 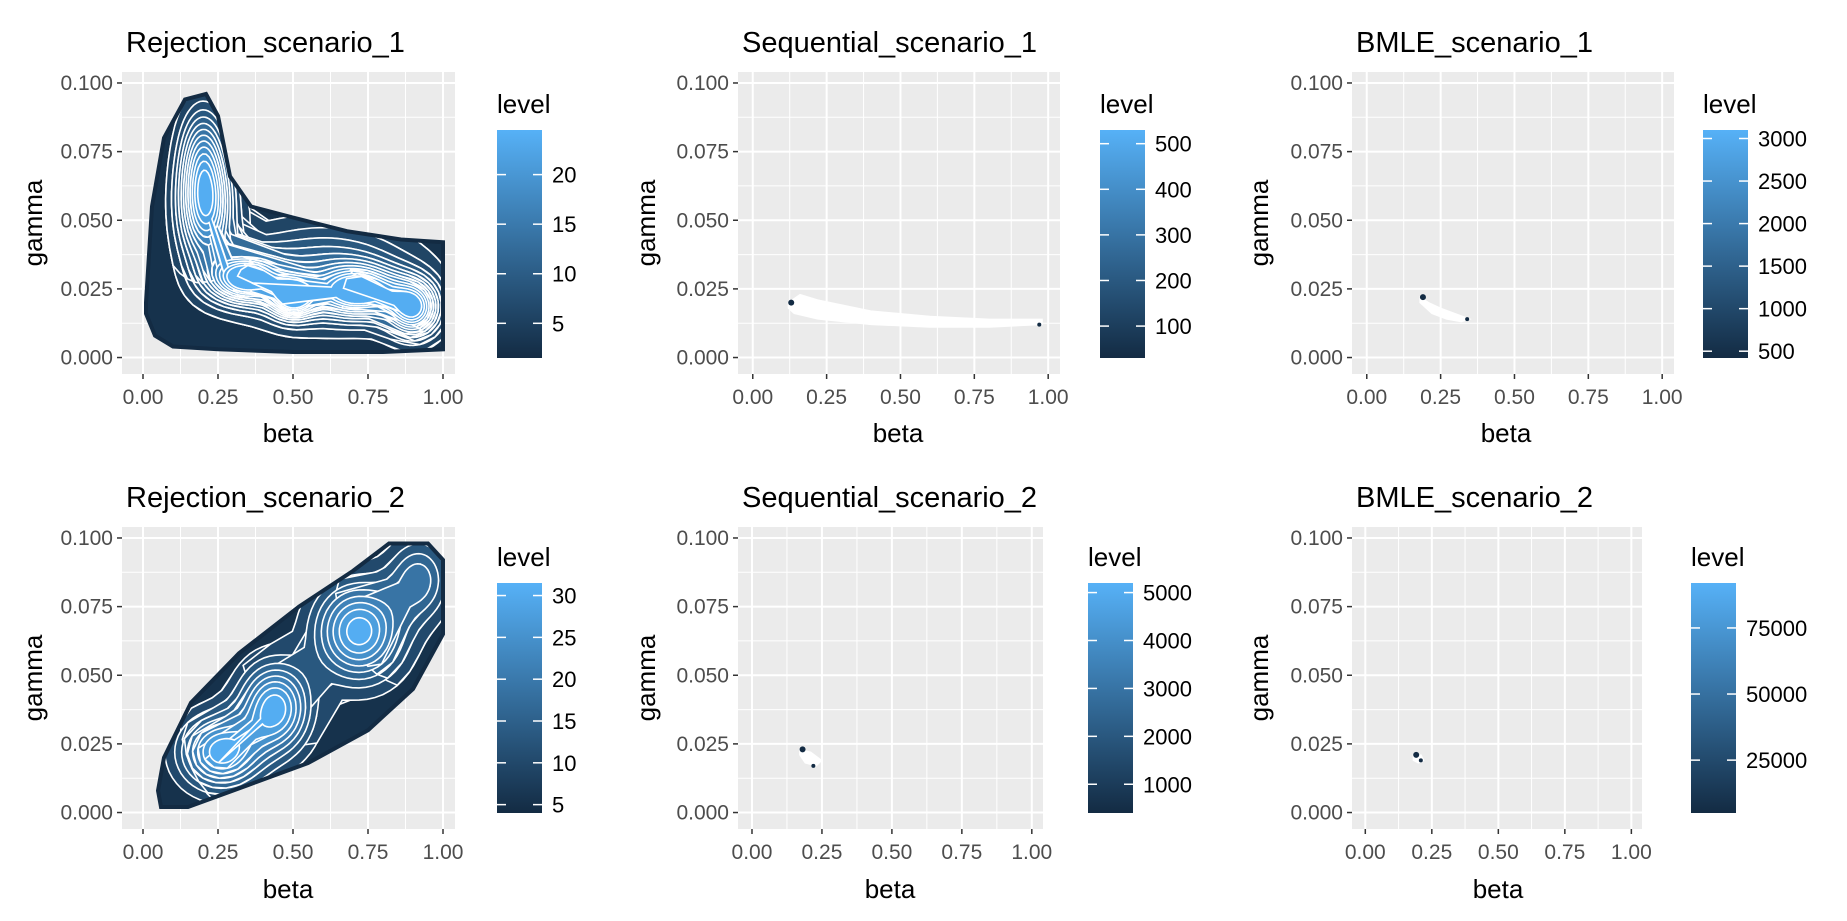 I want to click on density-outline, so click(x=300, y=675).